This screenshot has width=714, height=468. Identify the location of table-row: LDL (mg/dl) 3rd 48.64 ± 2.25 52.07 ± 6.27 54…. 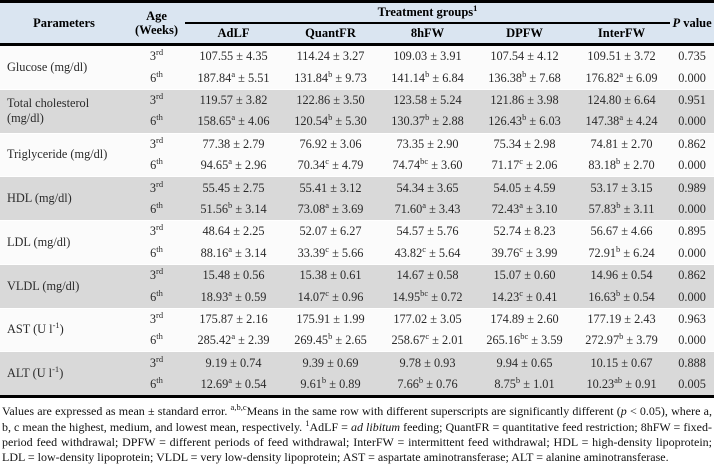
(357, 242).